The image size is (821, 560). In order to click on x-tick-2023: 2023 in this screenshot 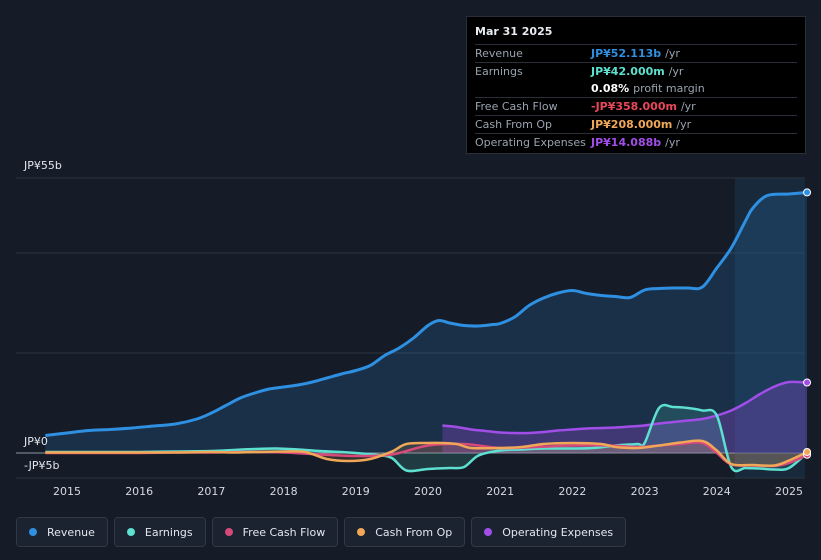, I will do `click(645, 491)`.